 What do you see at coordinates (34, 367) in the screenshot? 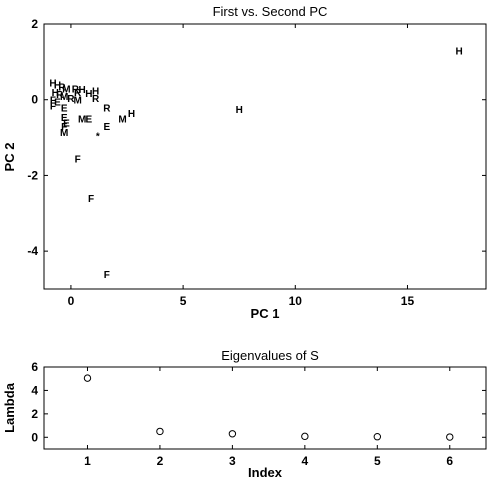
I see `y-tick-label: 6` at bounding box center [34, 367].